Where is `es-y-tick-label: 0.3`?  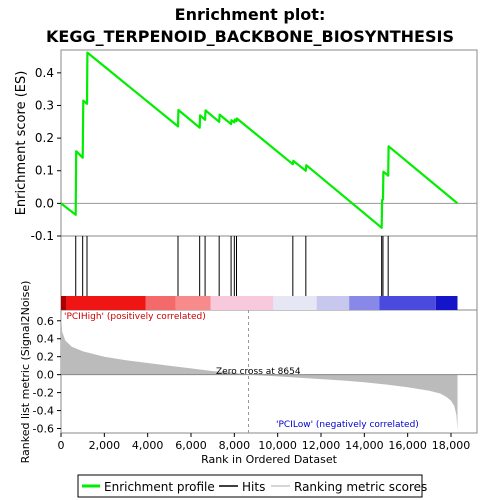
es-y-tick-label: 0.3 is located at coordinates (44, 105).